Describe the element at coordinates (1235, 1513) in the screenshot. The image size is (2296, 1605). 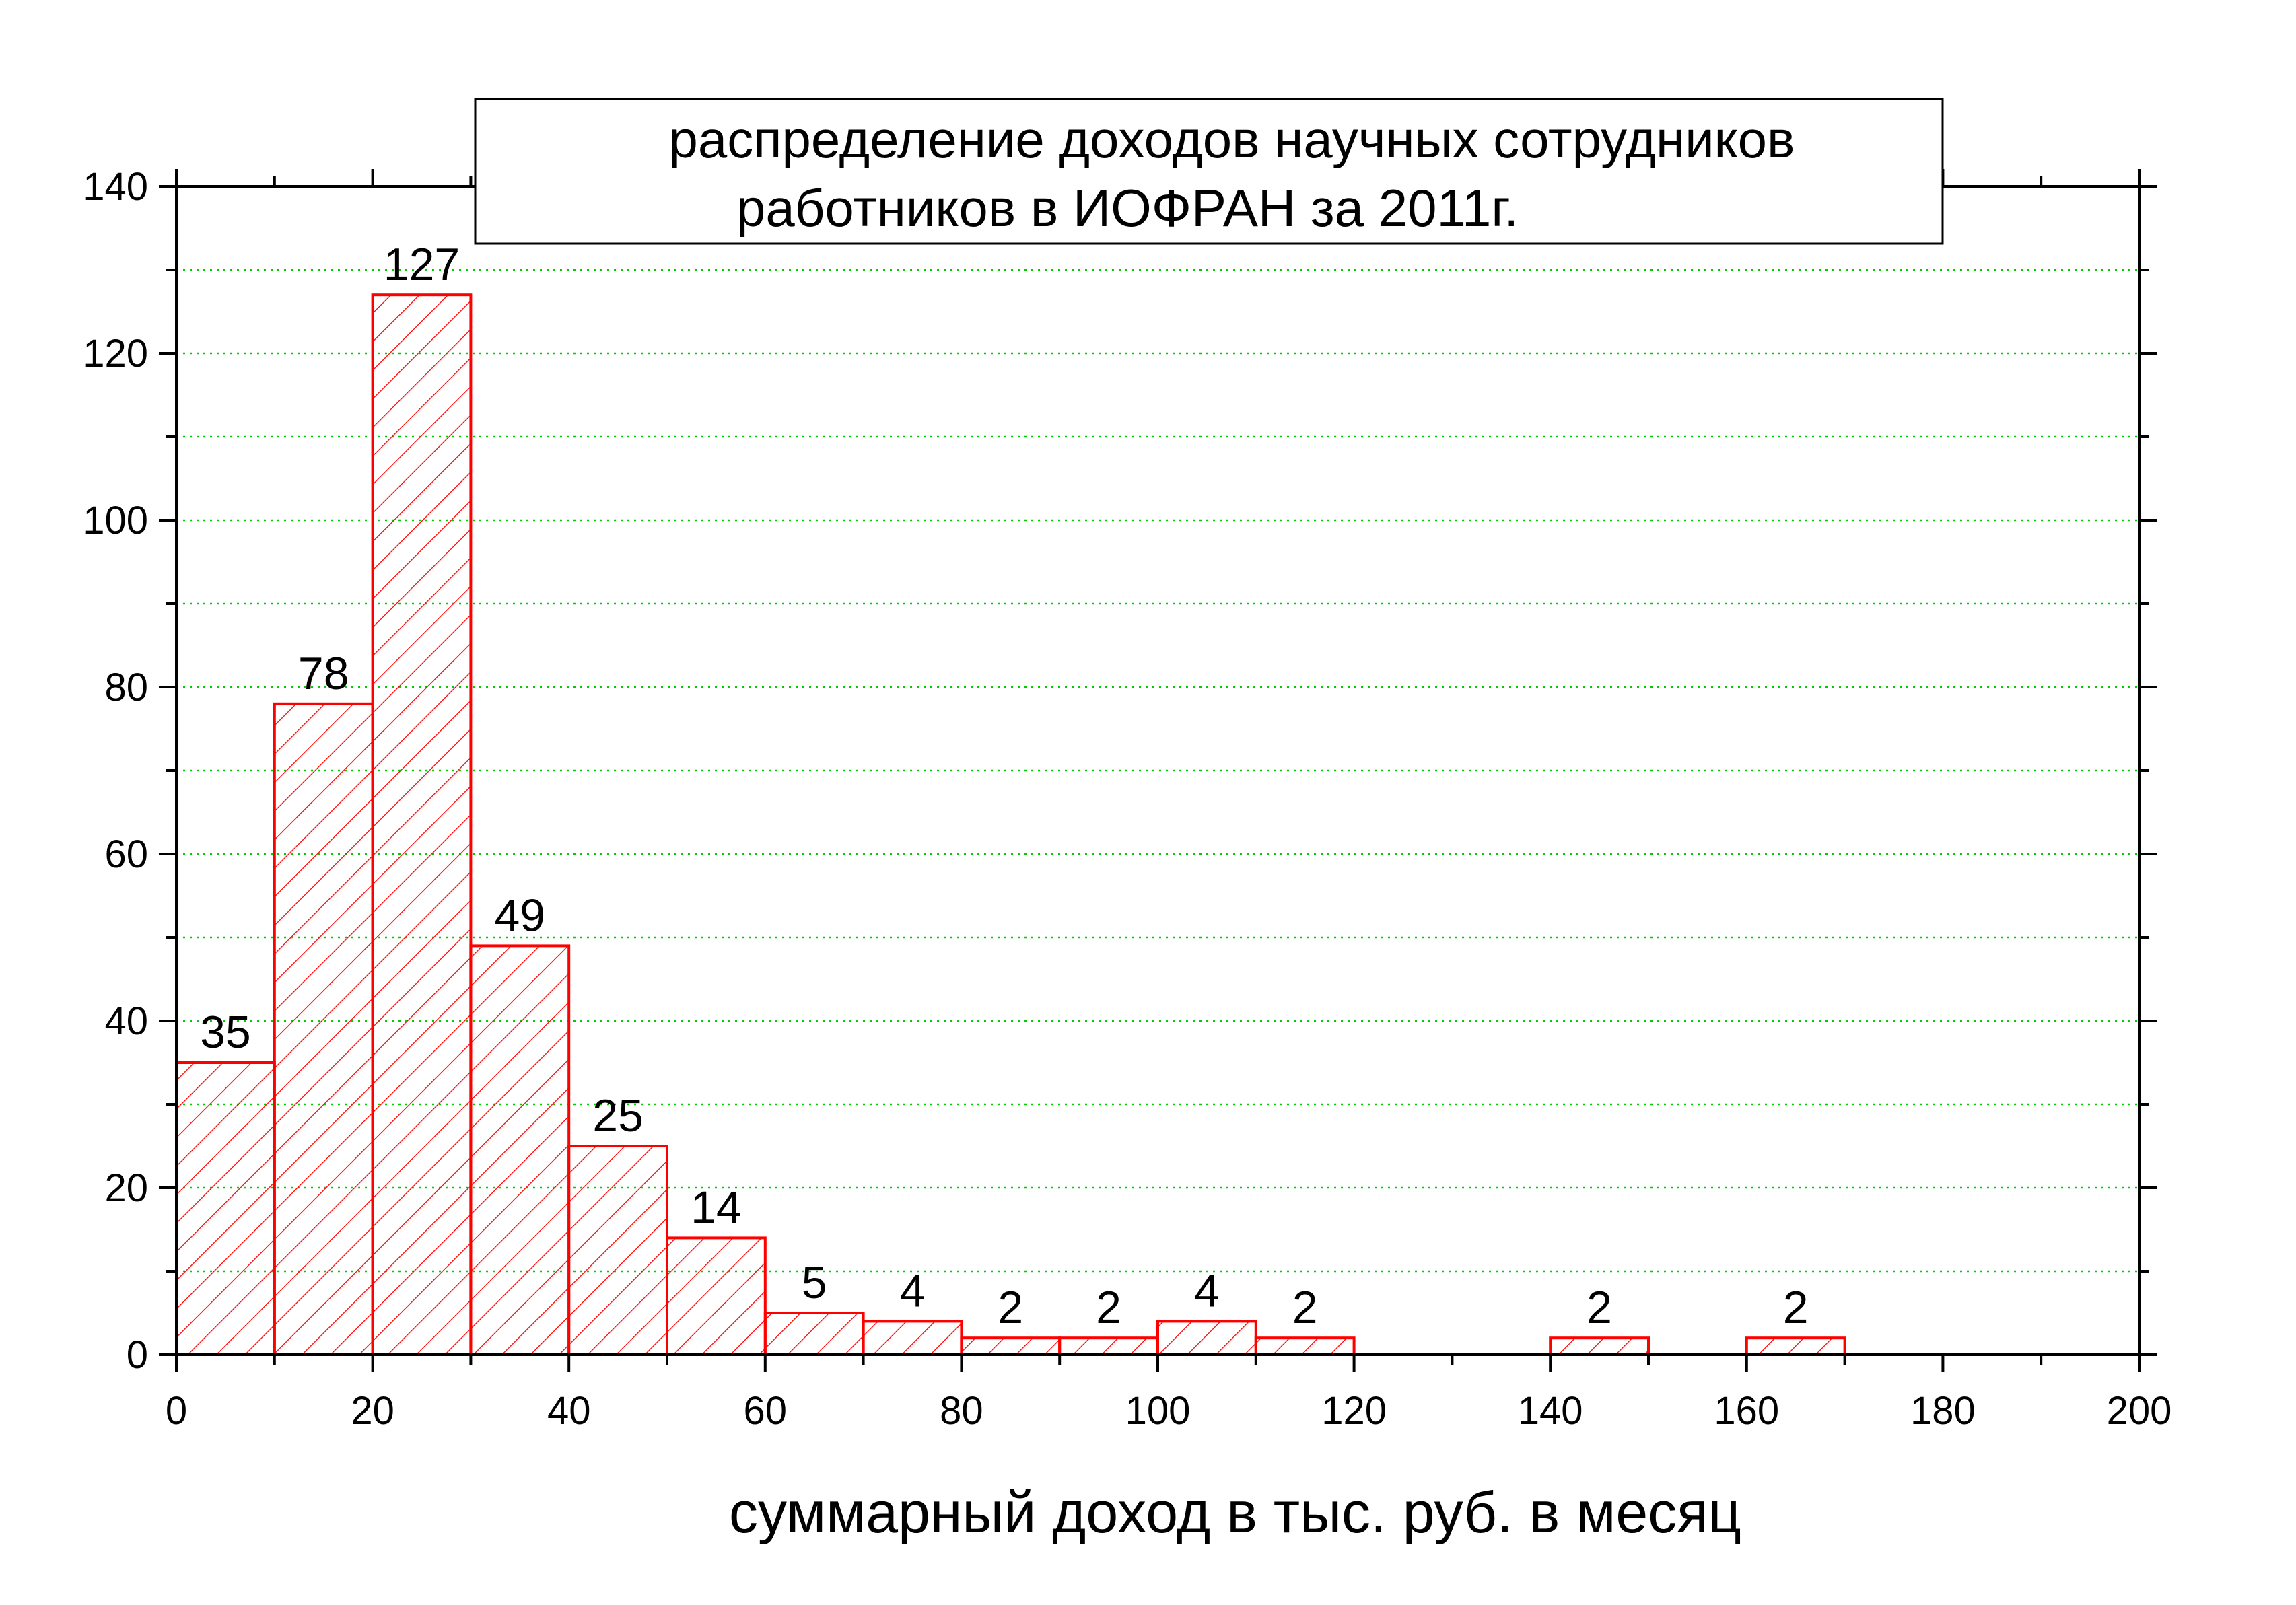
I see `x-axis-label: суммарный доход в тыс. руб. в месяц` at that location.